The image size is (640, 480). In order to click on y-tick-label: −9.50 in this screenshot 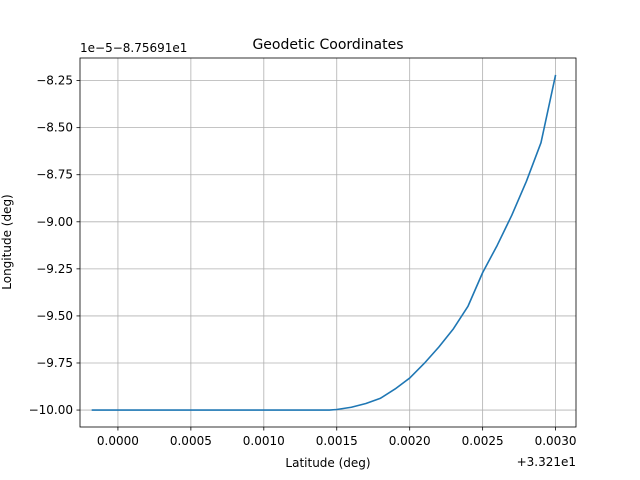, I will do `click(54, 316)`.